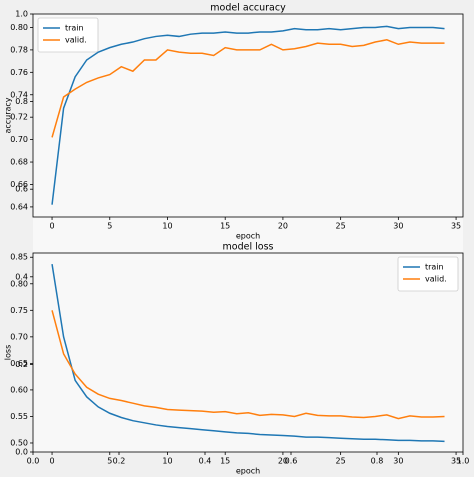 The image size is (474, 477). What do you see at coordinates (19, 72) in the screenshot?
I see `y-tick-label: 0.76` at bounding box center [19, 72].